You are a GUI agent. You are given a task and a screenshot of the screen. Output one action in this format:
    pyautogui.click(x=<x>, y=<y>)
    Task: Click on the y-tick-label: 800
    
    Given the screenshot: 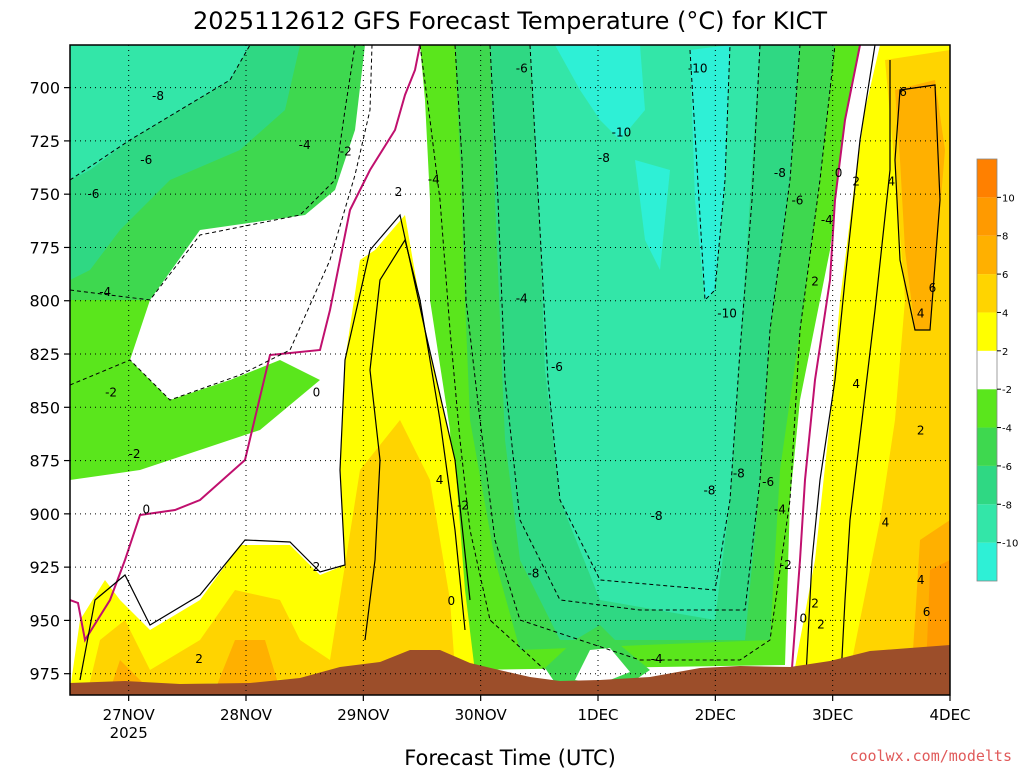 What is the action you would take?
    pyautogui.click(x=44, y=301)
    